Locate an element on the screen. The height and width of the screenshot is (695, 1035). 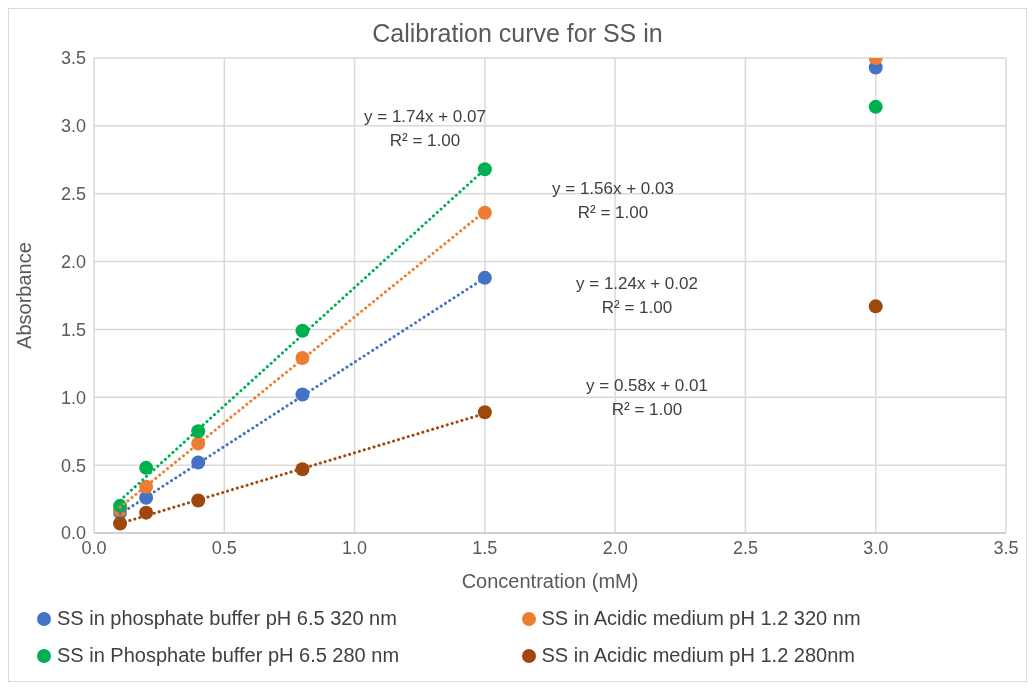
y-tick-label: 0.5 is located at coordinates (73, 465).